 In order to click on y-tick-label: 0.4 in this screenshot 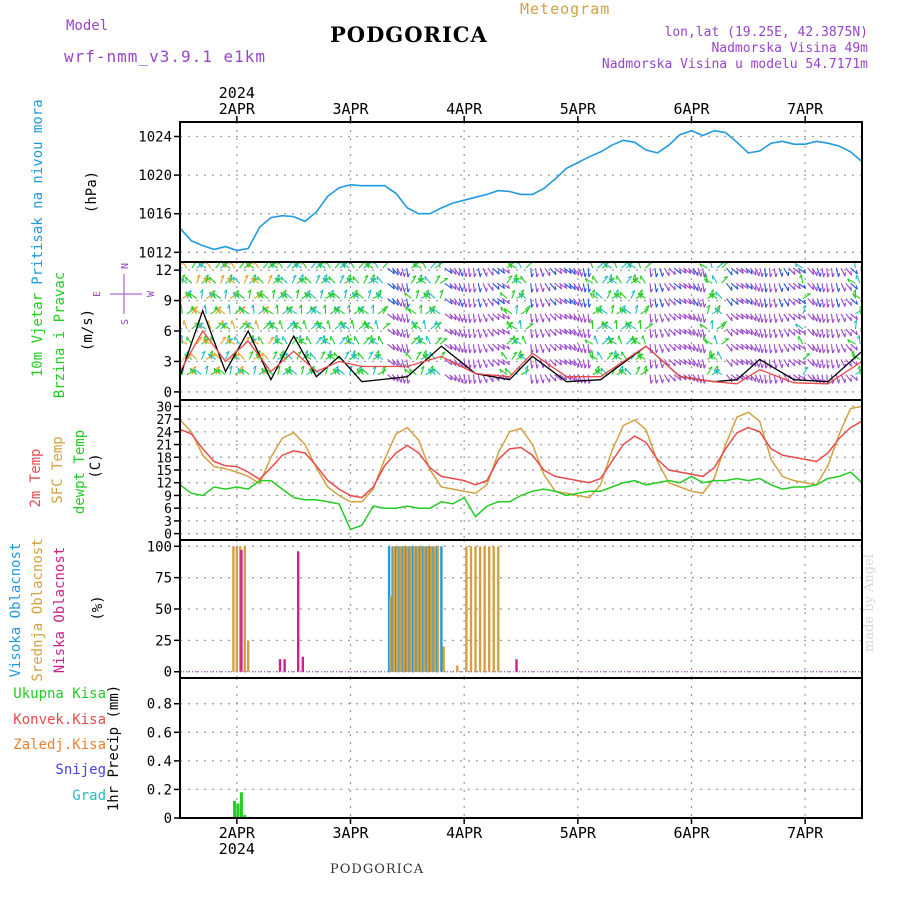, I will do `click(159, 762)`.